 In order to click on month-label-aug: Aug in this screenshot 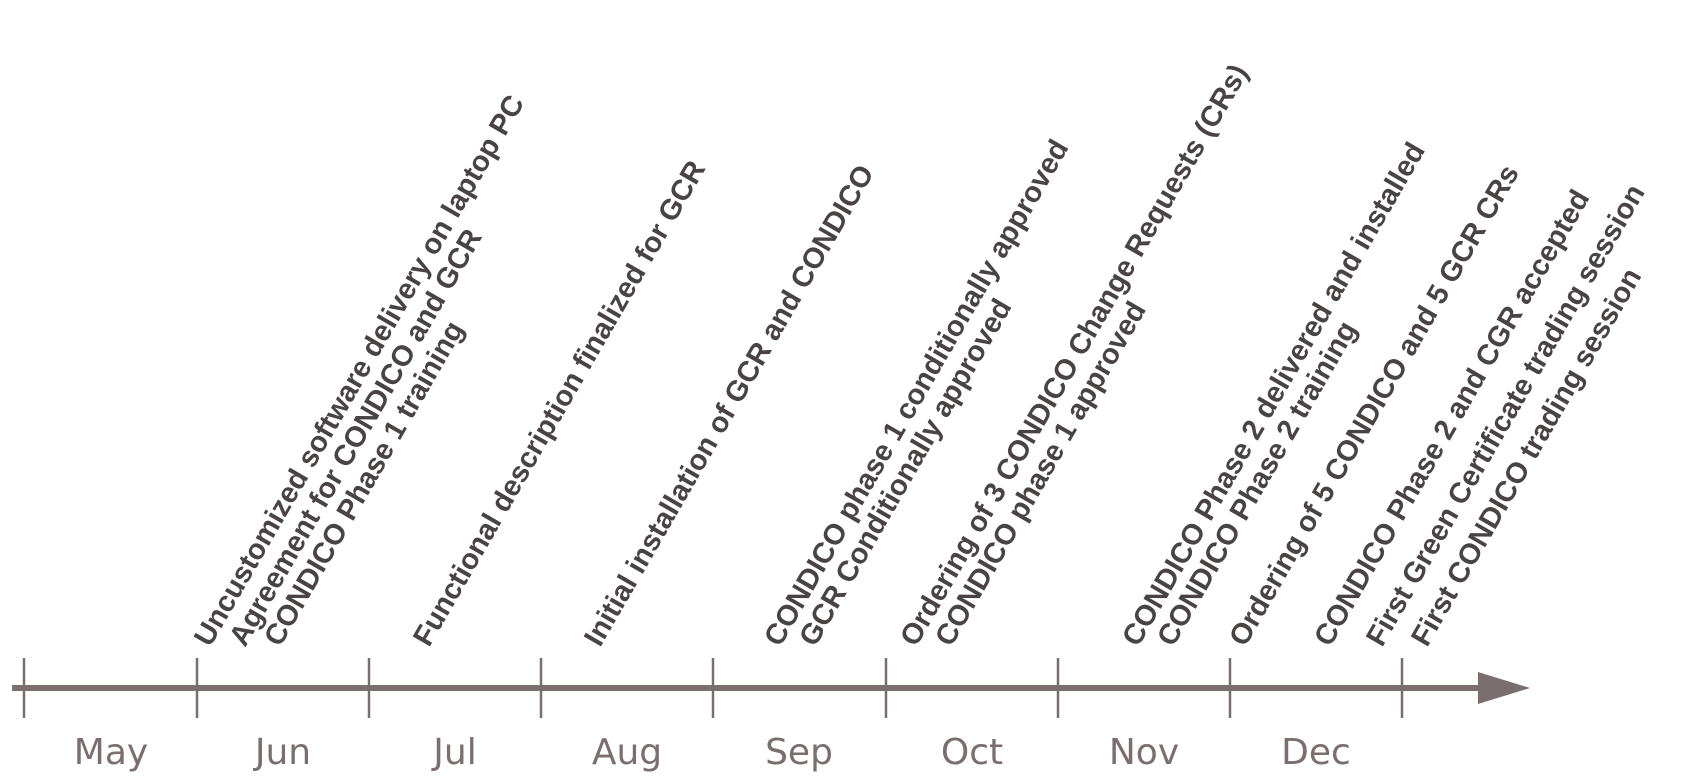, I will do `click(627, 752)`.